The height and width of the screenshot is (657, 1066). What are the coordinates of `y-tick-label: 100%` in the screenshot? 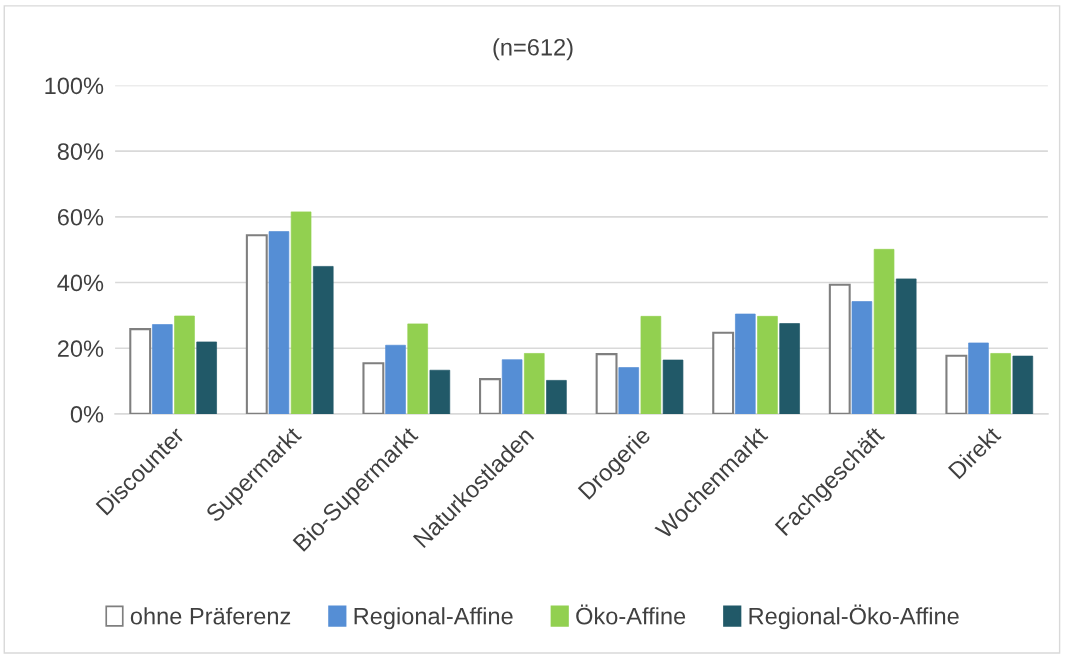 It's located at (74, 86).